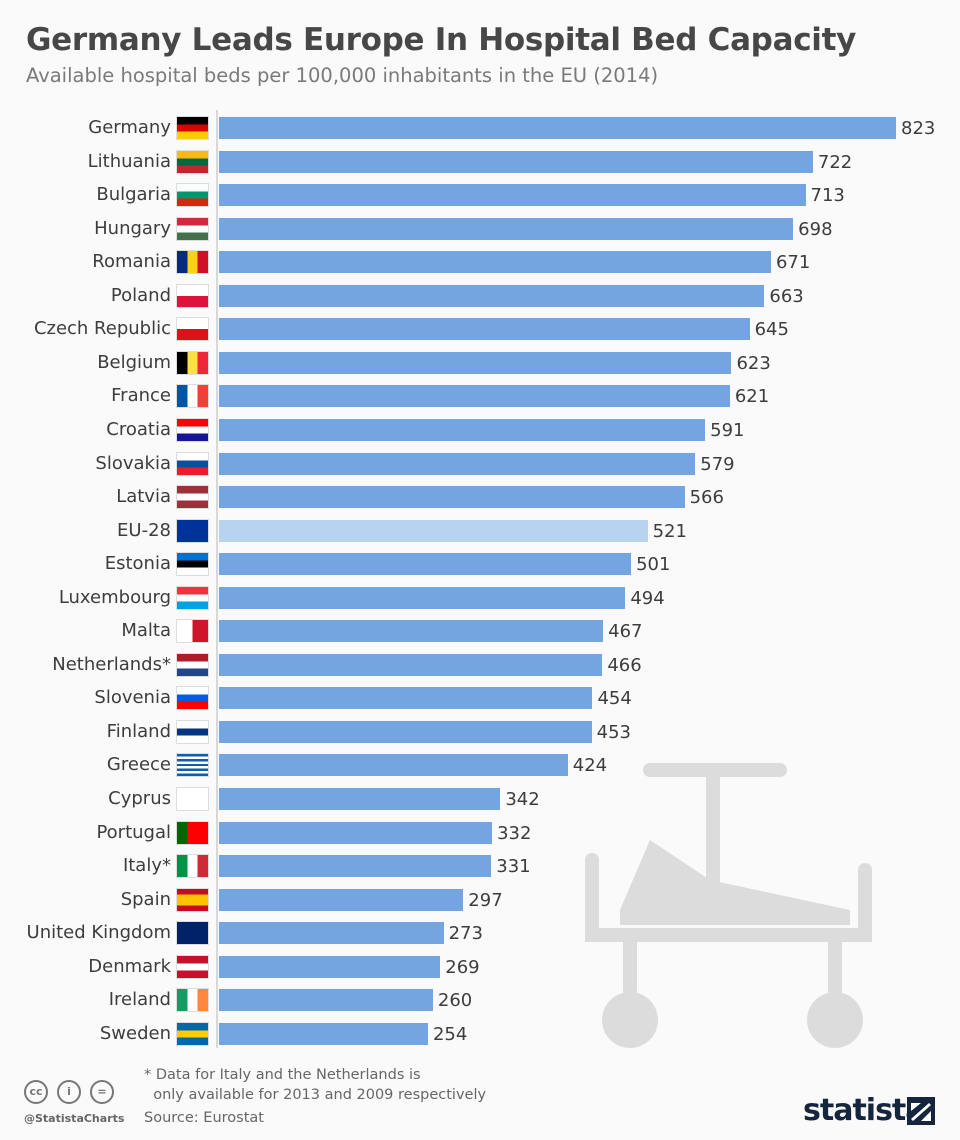 Image resolution: width=960 pixels, height=1140 pixels. Describe the element at coordinates (134, 362) in the screenshot. I see `category-label: Belgium` at that location.